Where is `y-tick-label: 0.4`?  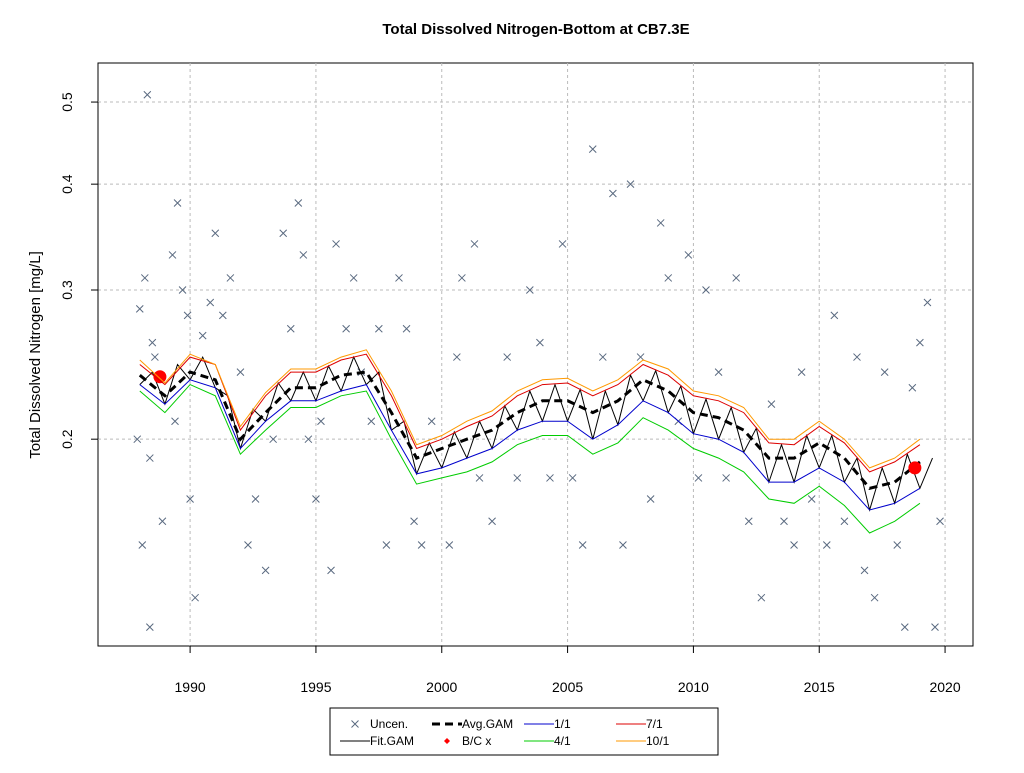
y-tick-label: 0.4 is located at coordinates (67, 184).